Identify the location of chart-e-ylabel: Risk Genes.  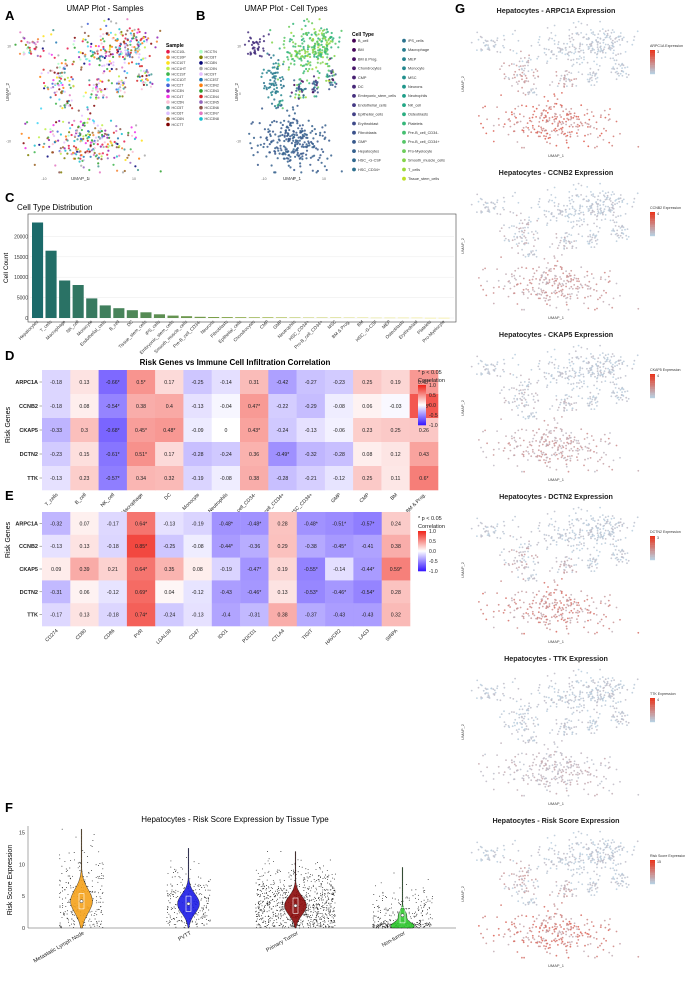
(8, 539).